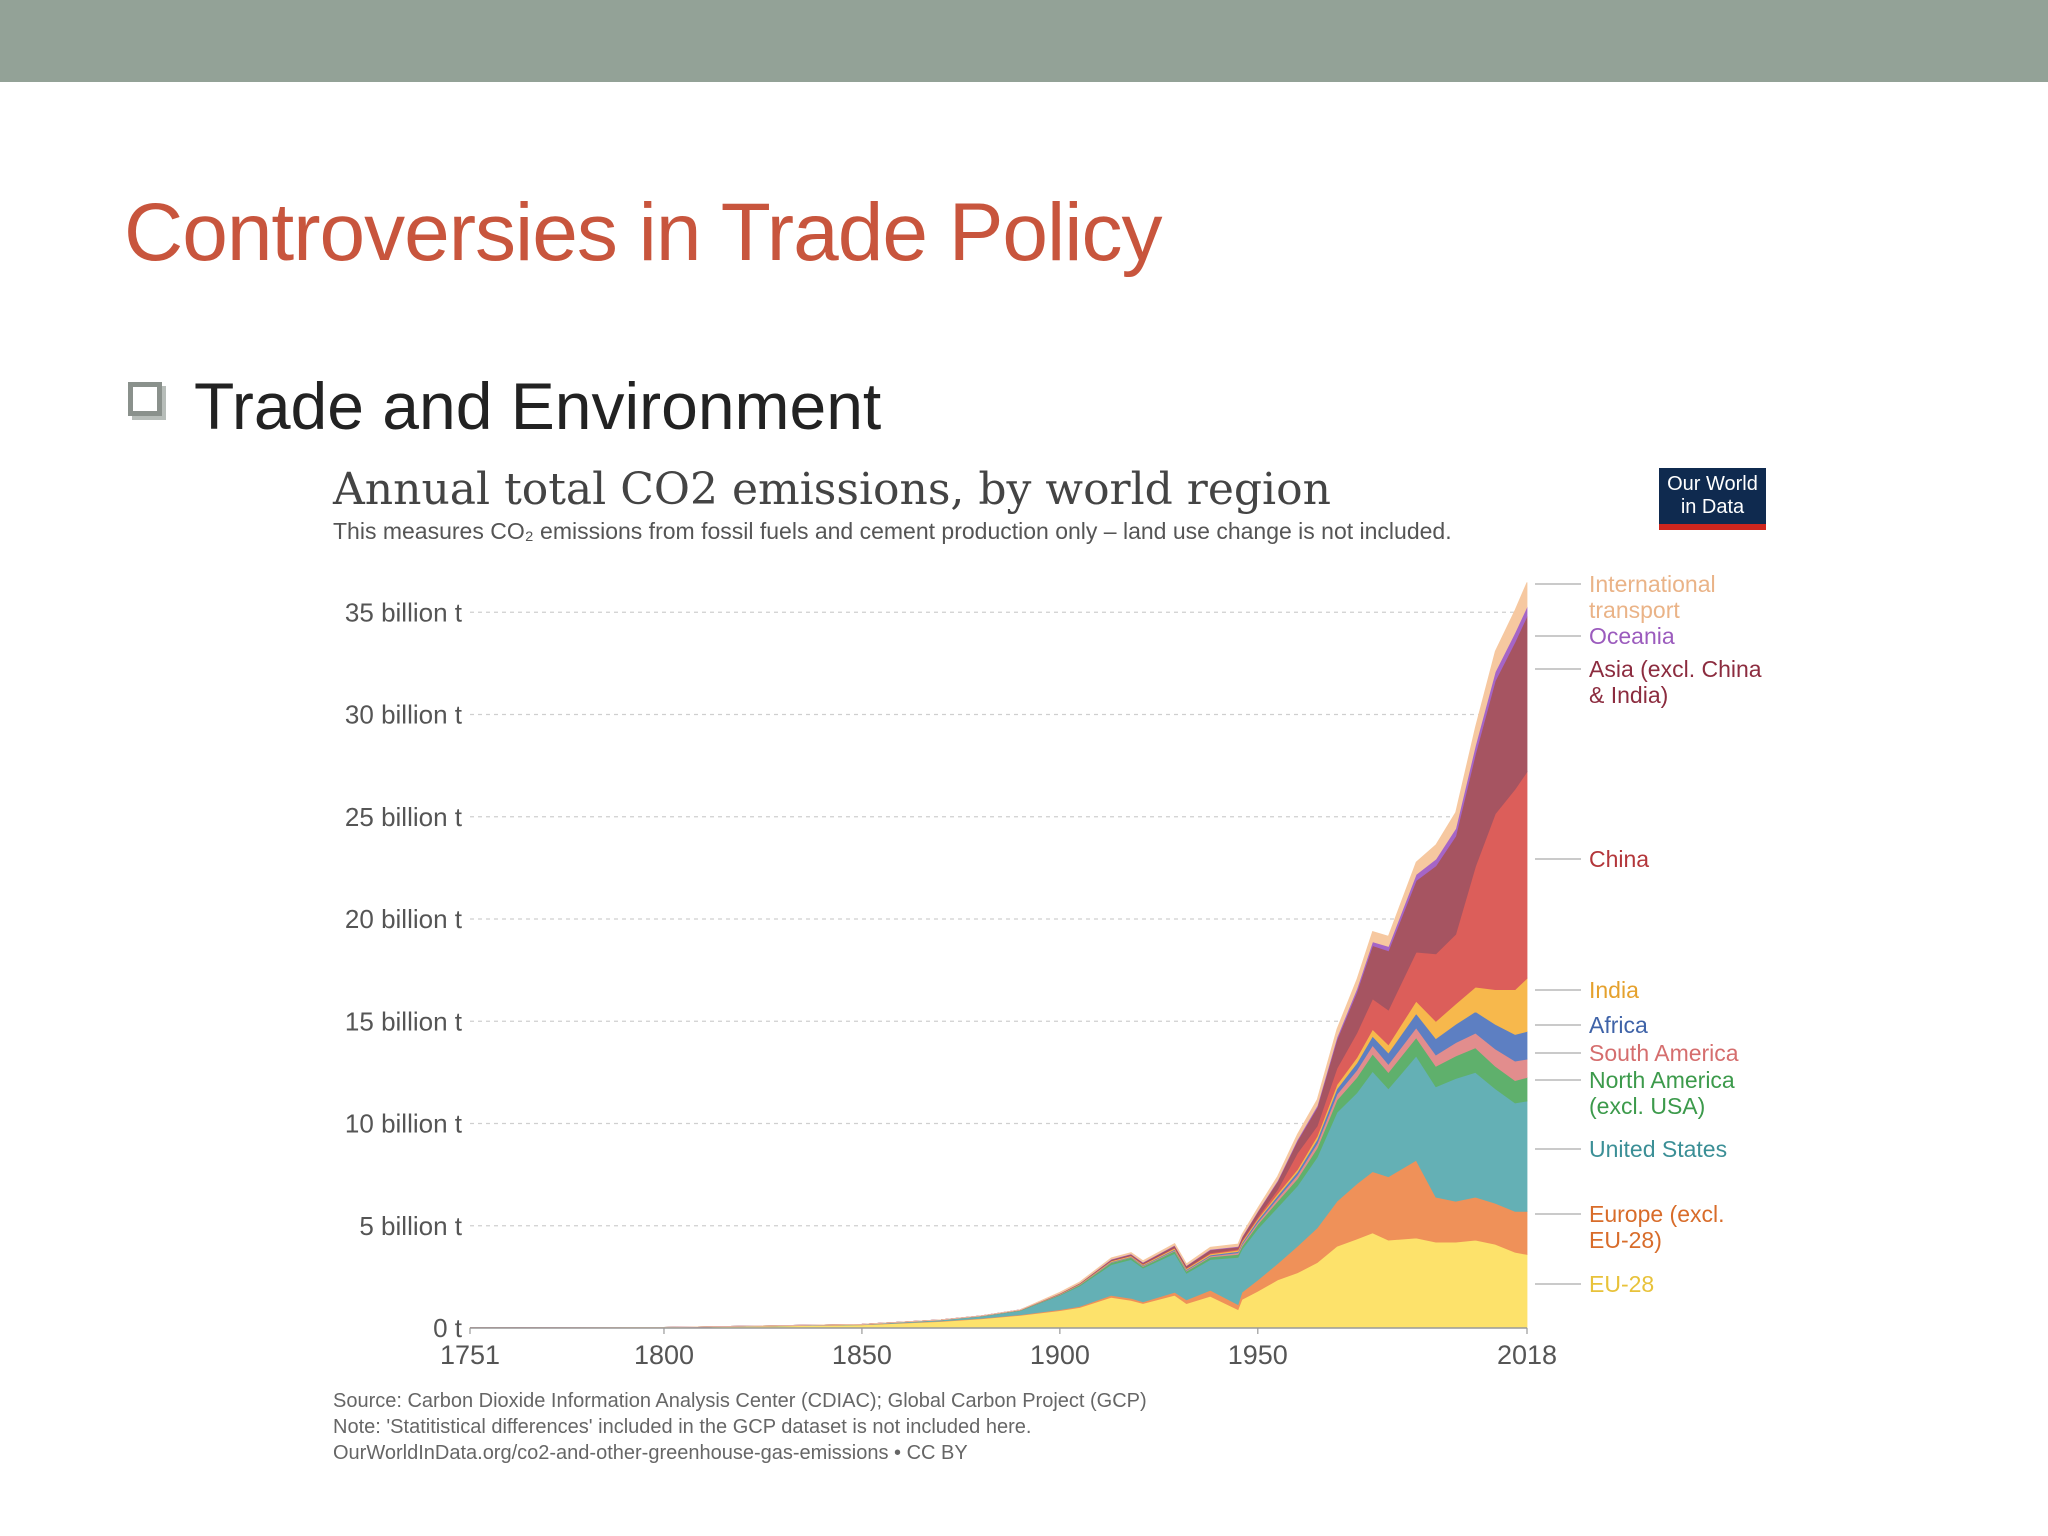  I want to click on legend-label: Europe (excl. EU-28), so click(1657, 1227).